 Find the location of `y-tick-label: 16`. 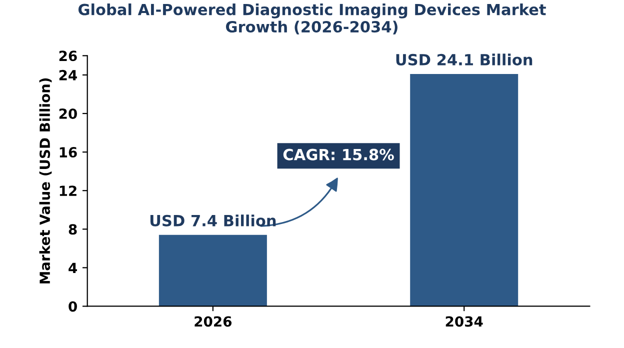

y-tick-label: 16 is located at coordinates (68, 152).